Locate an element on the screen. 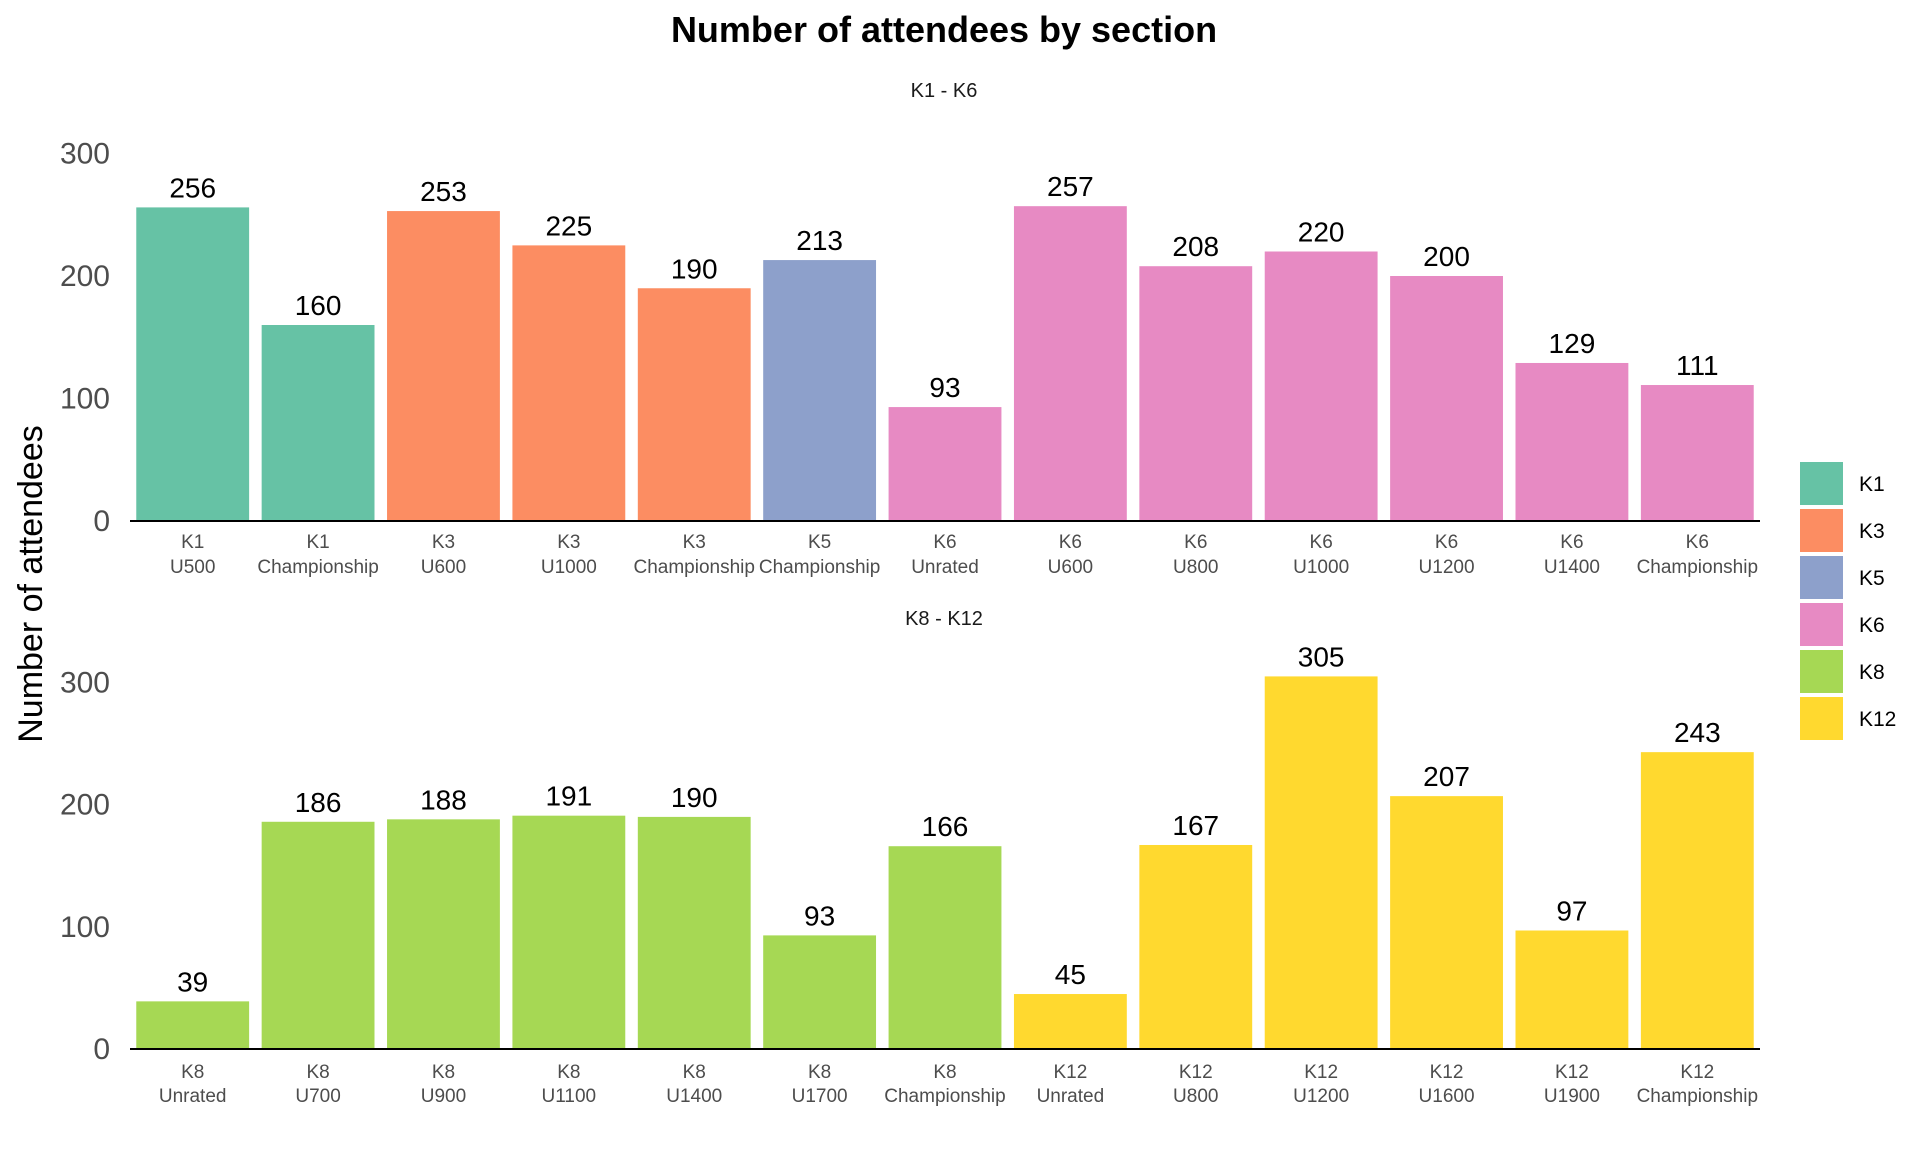  bar-k8-u1700 is located at coordinates (820, 992).